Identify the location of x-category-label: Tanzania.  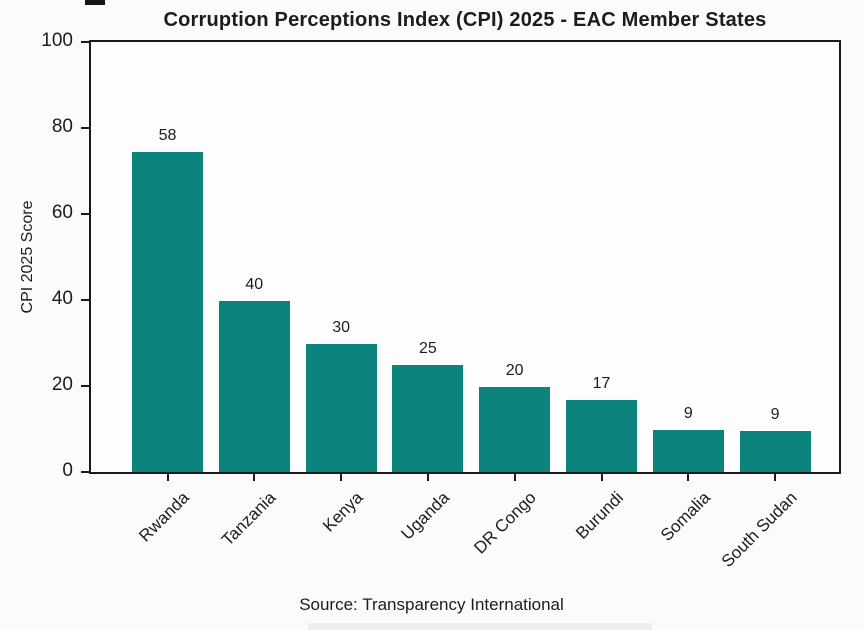
(249, 519).